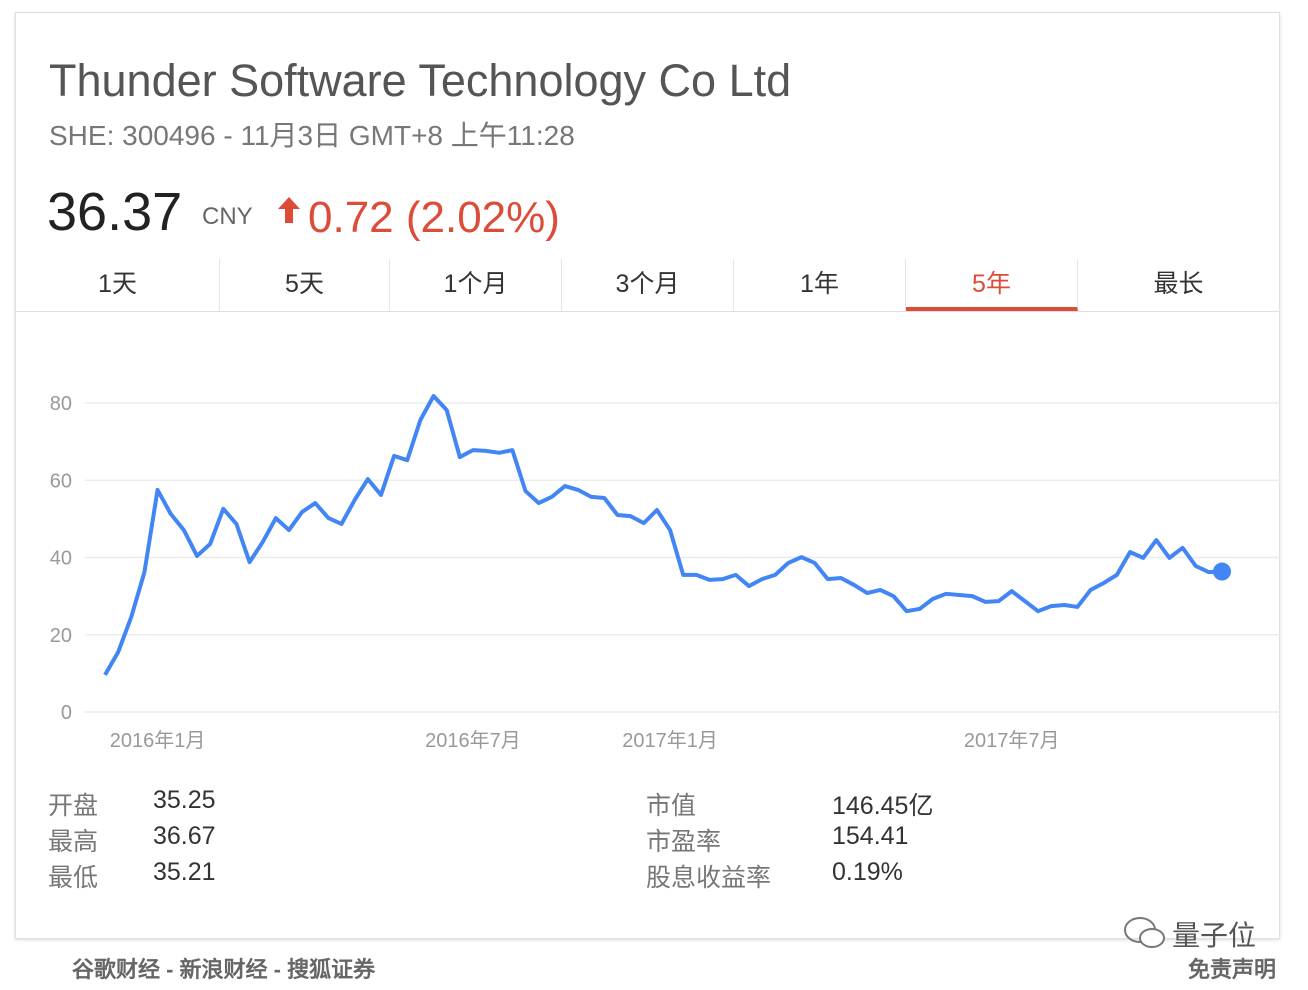 This screenshot has width=1308, height=990. I want to click on tab: 3个月, so click(648, 285).